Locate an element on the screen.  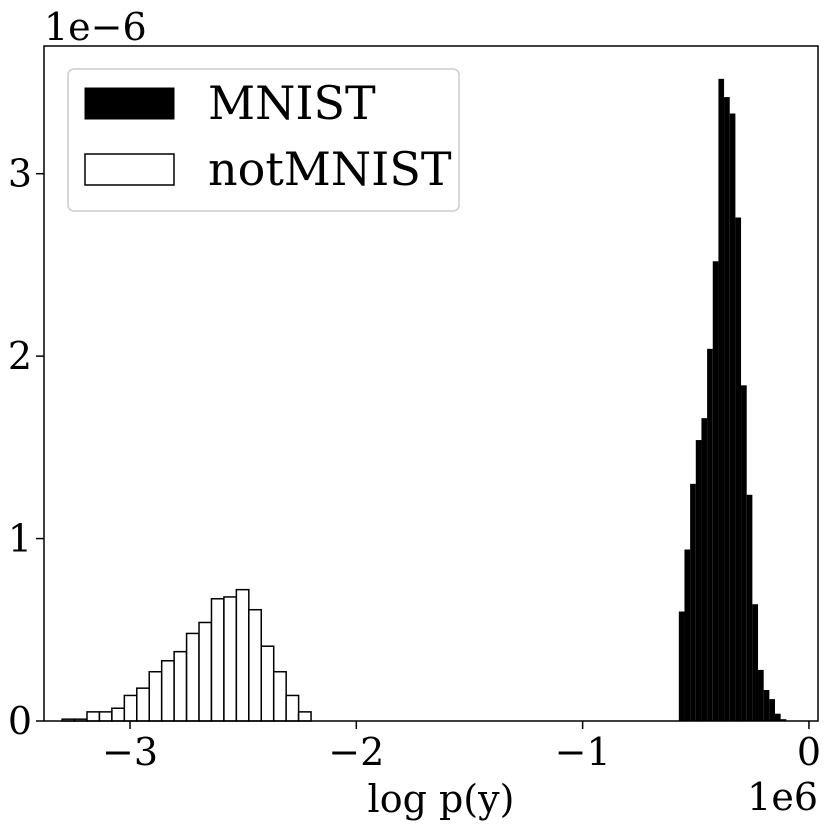
x-offset-label: 1e6 is located at coordinates (782, 797).